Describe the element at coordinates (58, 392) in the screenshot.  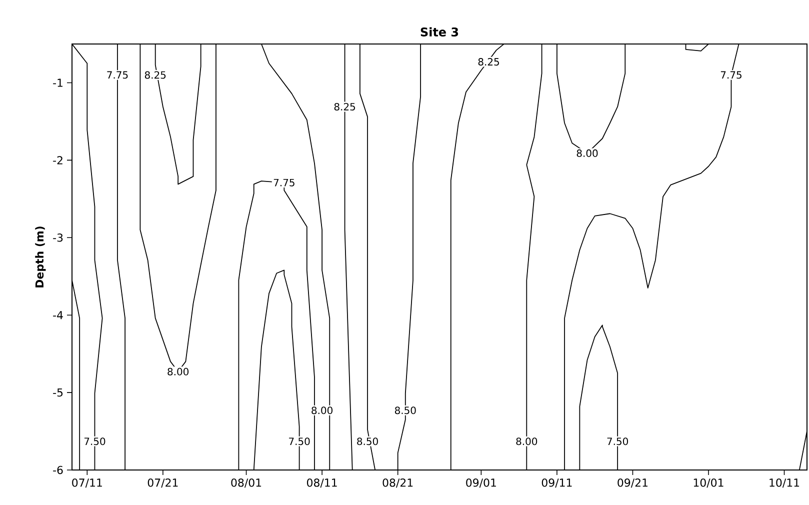
I see `y-tick-label: -5` at that location.